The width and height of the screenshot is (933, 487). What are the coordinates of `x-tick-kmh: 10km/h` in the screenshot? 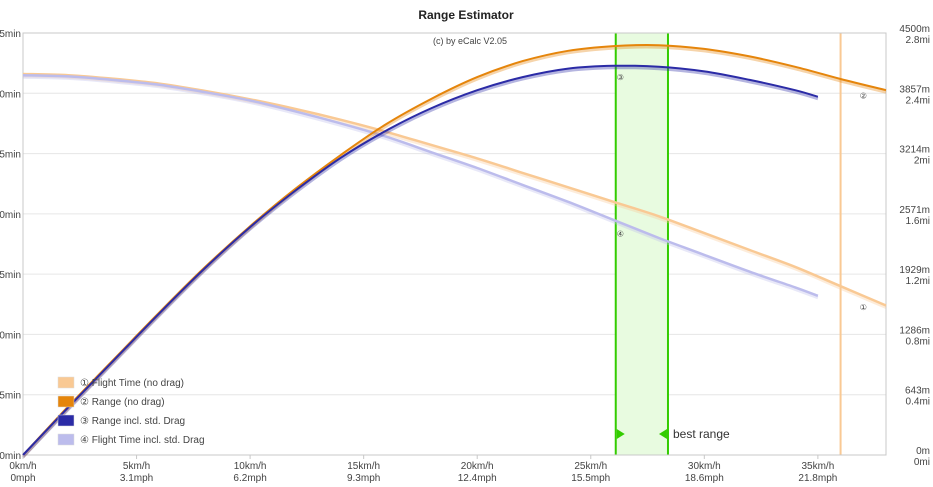 It's located at (250, 466).